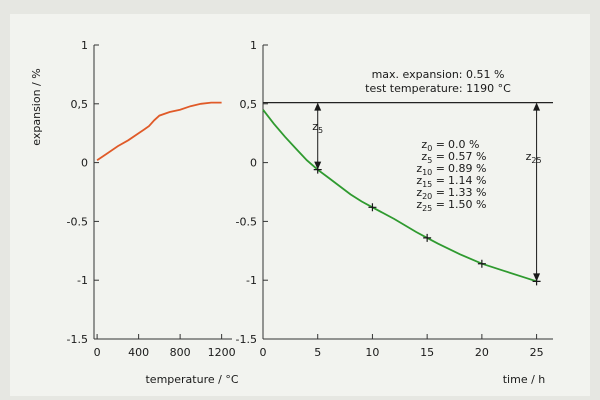 The height and width of the screenshot is (400, 600). Describe the element at coordinates (427, 352) in the screenshot. I see `right-x-tick-label: 15` at that location.